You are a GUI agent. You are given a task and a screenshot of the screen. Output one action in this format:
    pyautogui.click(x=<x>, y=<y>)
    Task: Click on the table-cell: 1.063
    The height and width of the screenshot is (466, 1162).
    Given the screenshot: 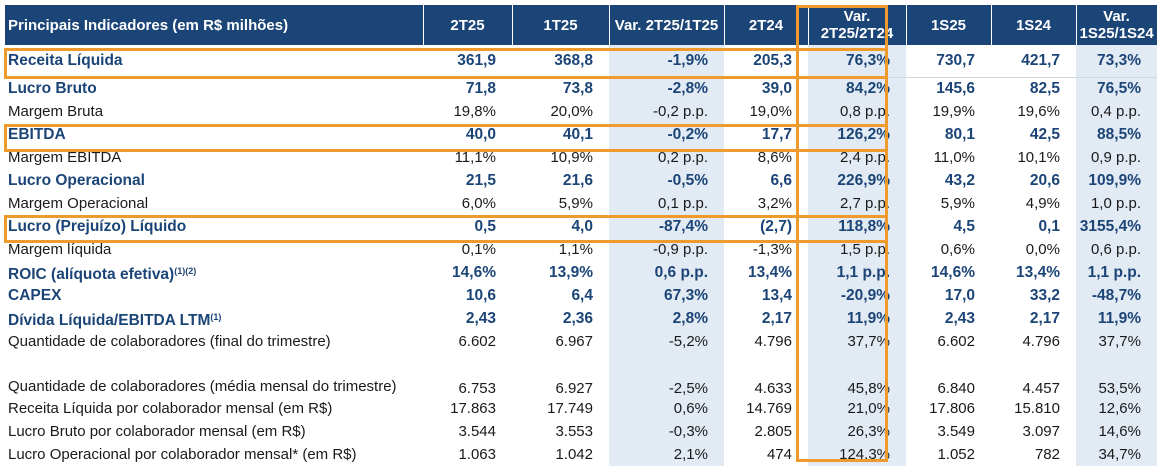 What is the action you would take?
    pyautogui.click(x=477, y=454)
    